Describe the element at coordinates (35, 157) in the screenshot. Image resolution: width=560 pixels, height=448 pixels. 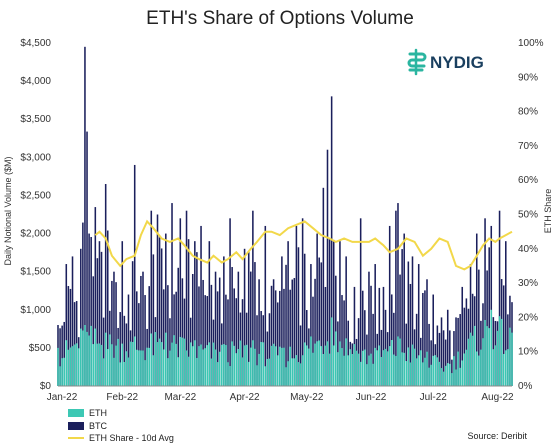
I see `y-tick-label: $3,000` at that location.